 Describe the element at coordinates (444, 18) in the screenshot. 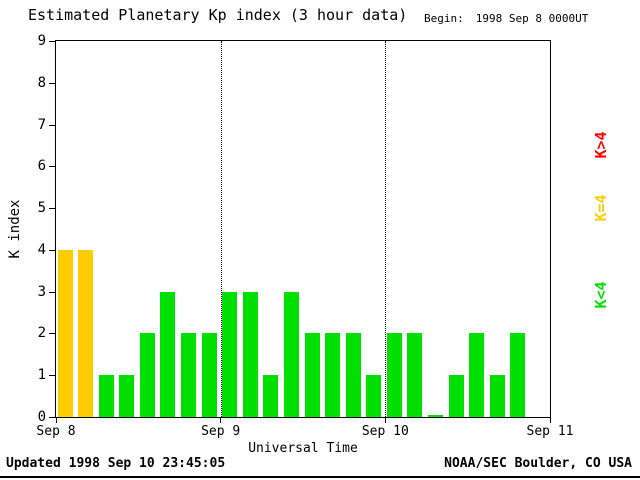

I see `begin-label: Begin:` at that location.